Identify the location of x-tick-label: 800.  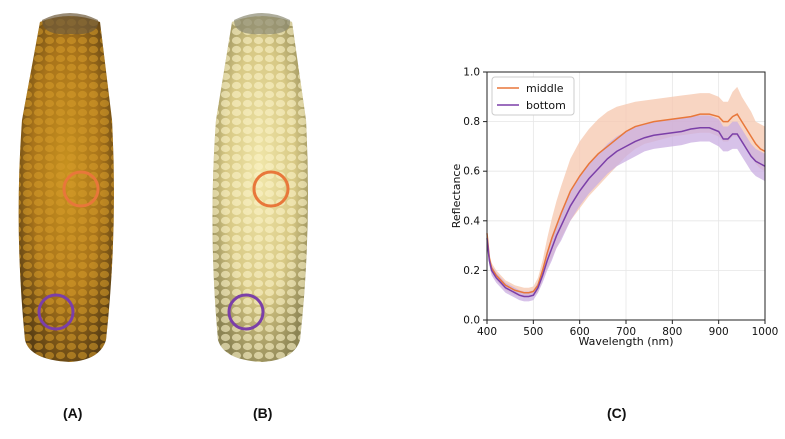
(672, 332).